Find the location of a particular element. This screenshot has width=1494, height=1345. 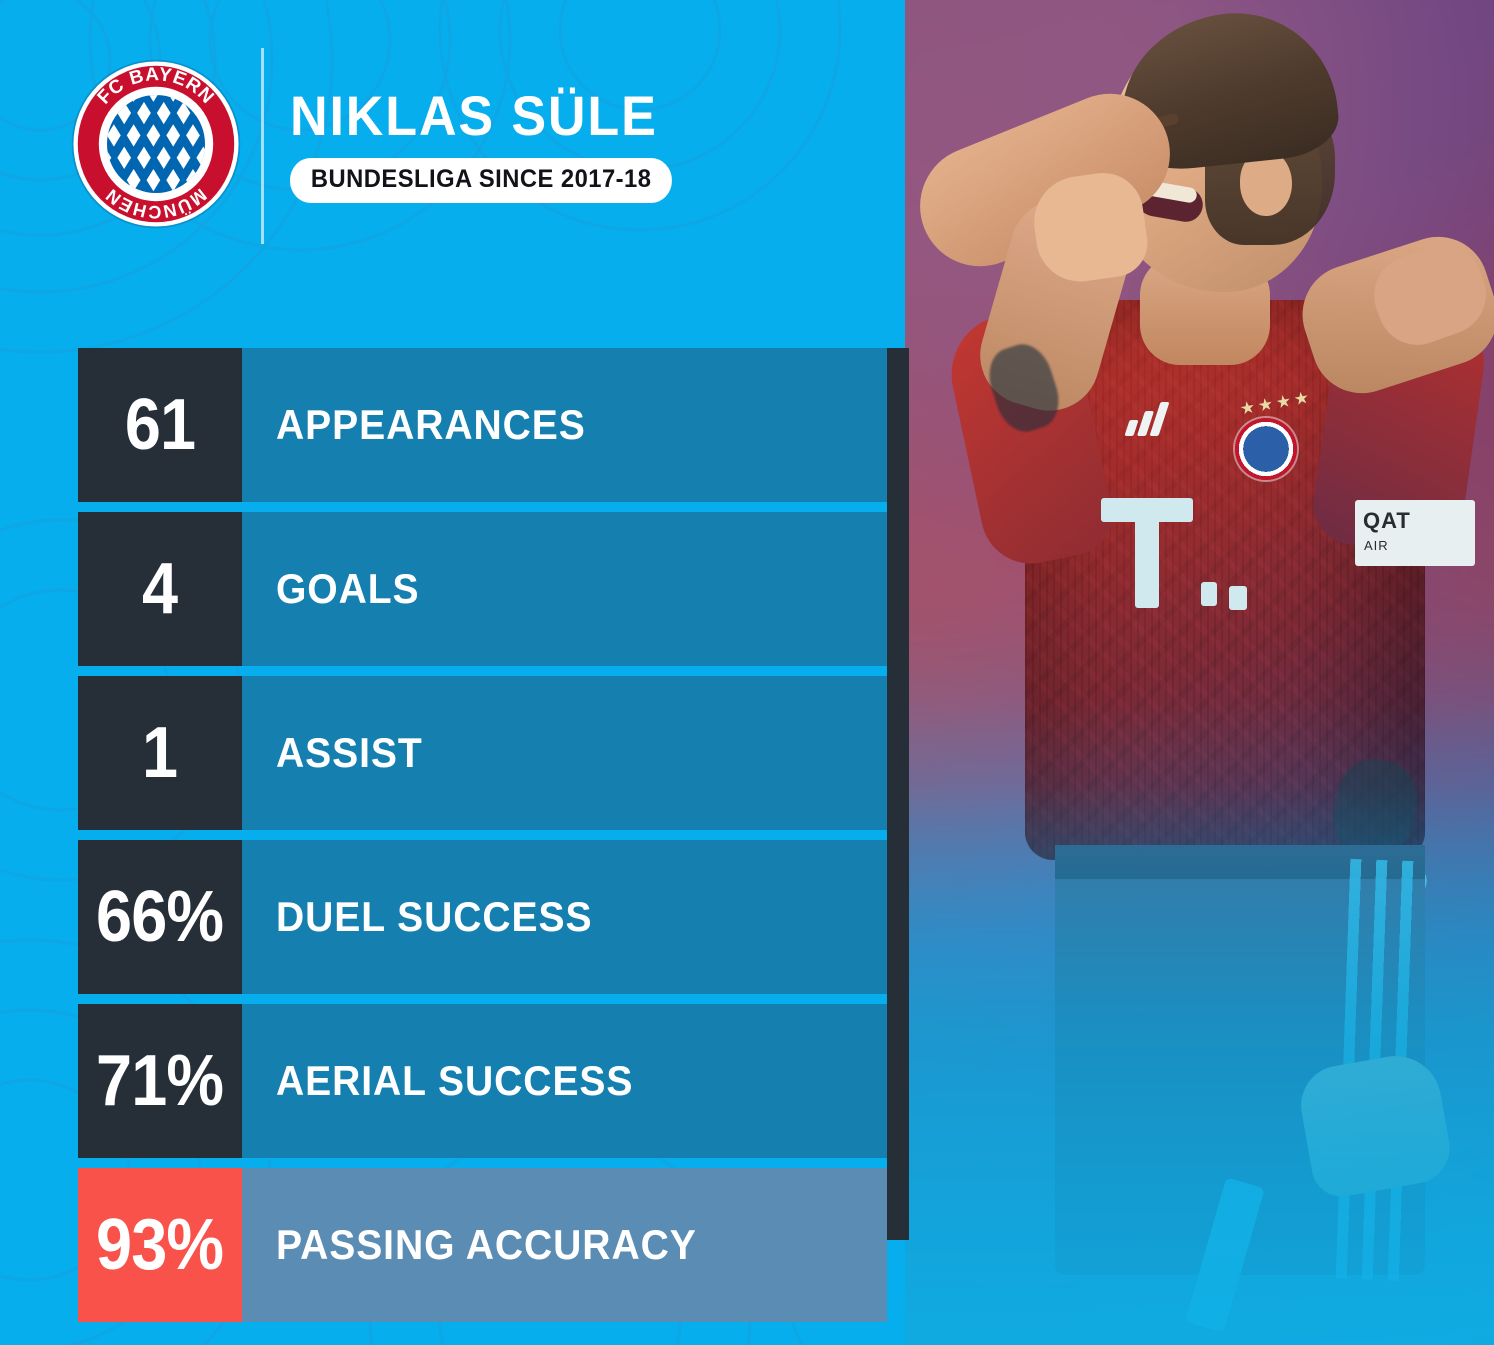

stat-value: 66% is located at coordinates (160, 917).